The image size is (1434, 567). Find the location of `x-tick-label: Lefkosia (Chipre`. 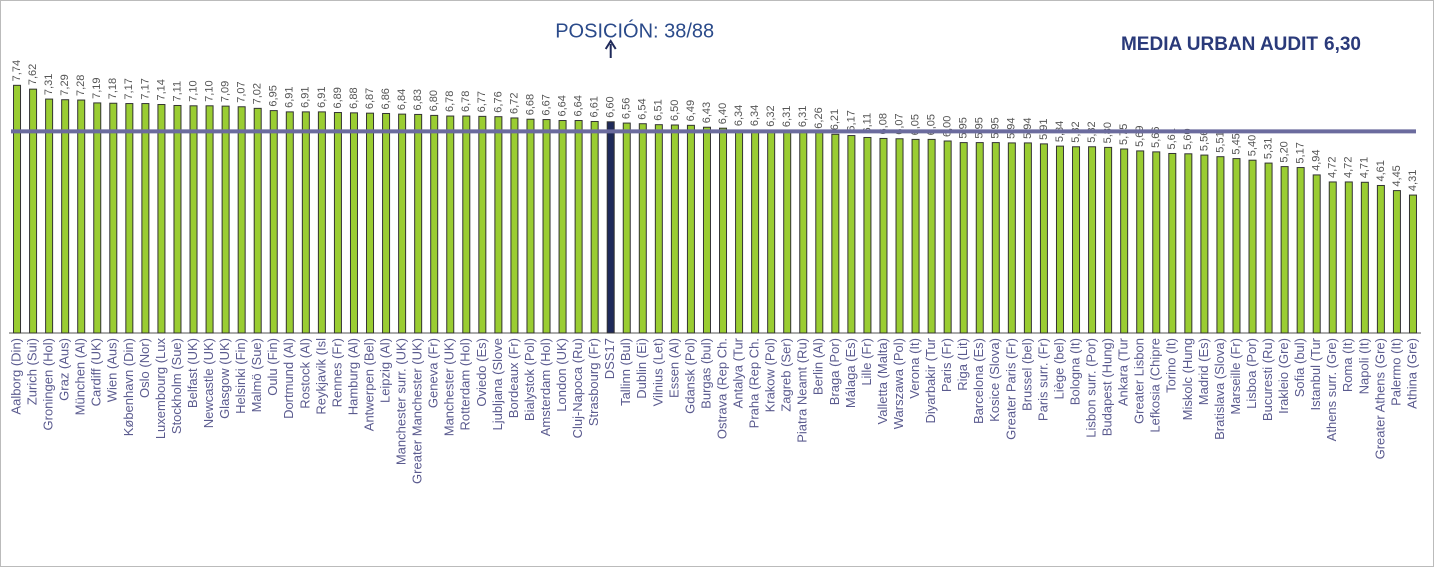

x-tick-label: Lefkosia (Chipre is located at coordinates (1155, 385).